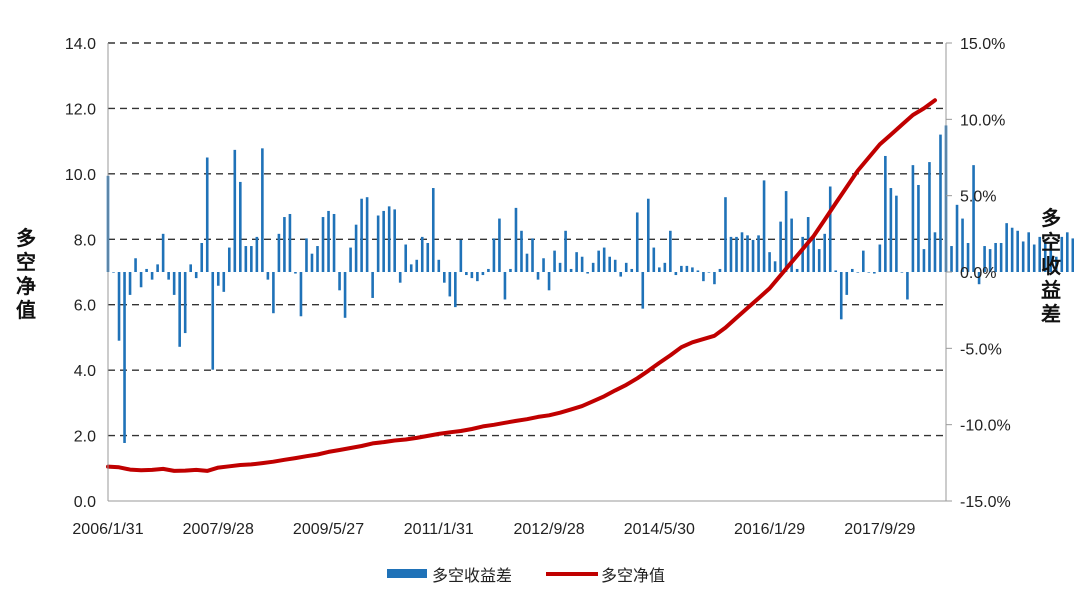 The image size is (1074, 594). I want to click on left-tick-label: 2.0, so click(85, 437).